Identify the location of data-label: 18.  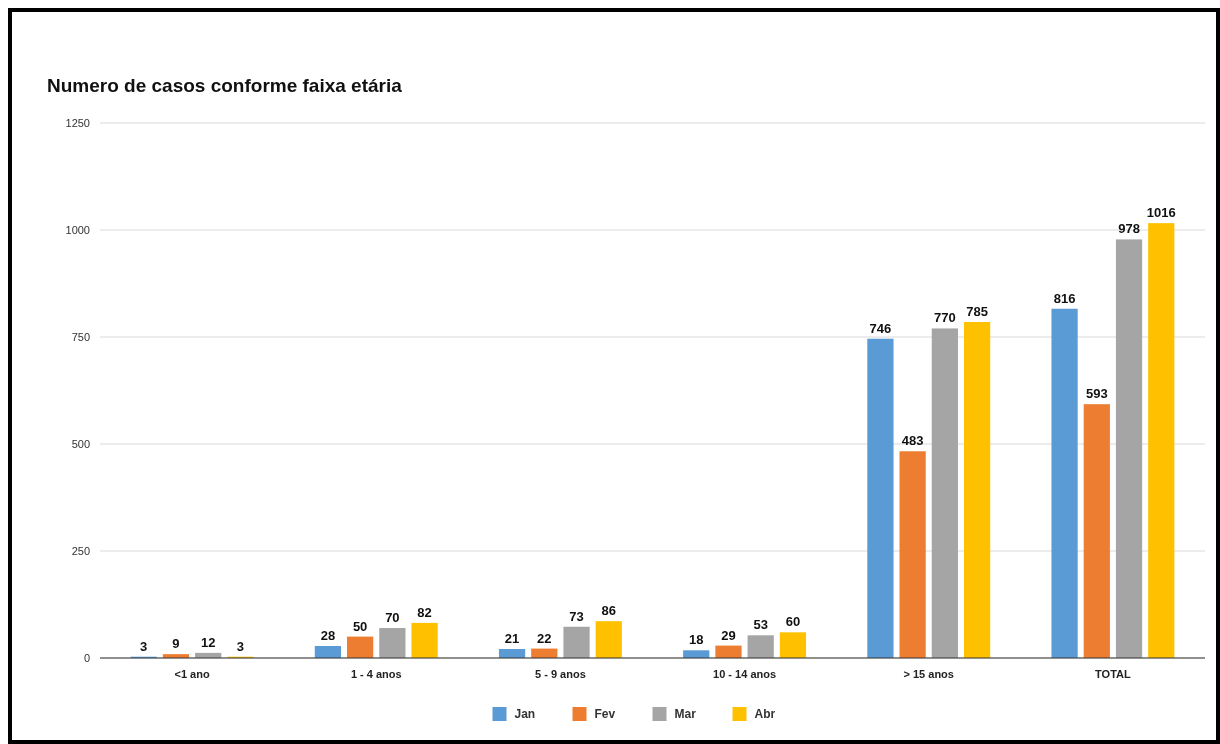
(696, 640).